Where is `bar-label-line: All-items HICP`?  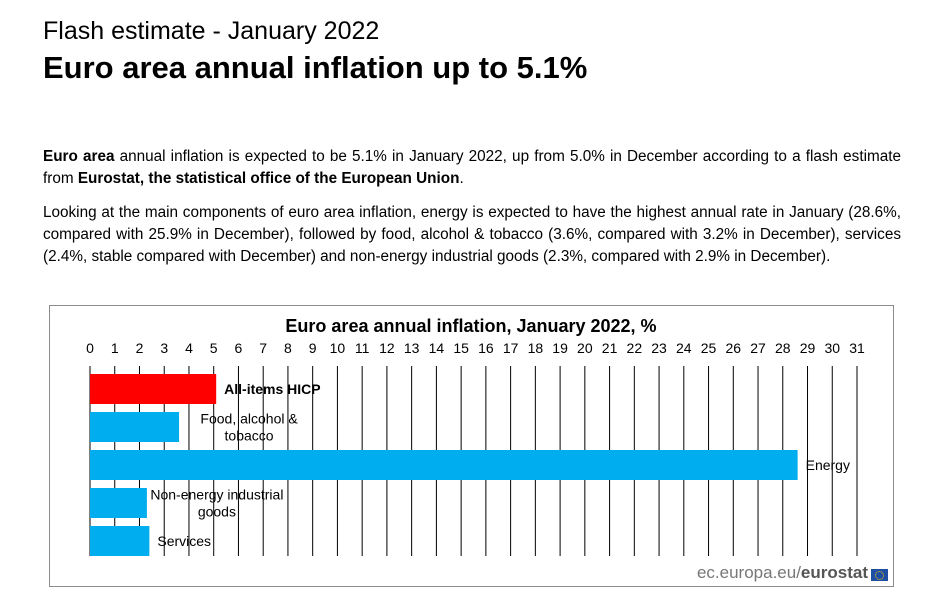
bar-label-line: All-items HICP is located at coordinates (272, 389).